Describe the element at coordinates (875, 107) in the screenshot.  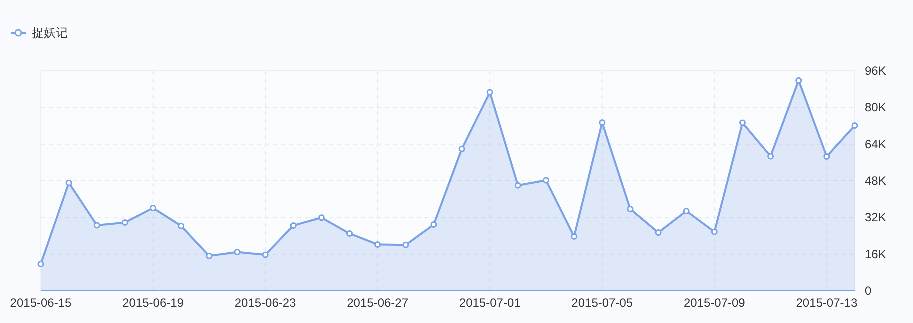
I see `y-tick-label: 80K` at that location.